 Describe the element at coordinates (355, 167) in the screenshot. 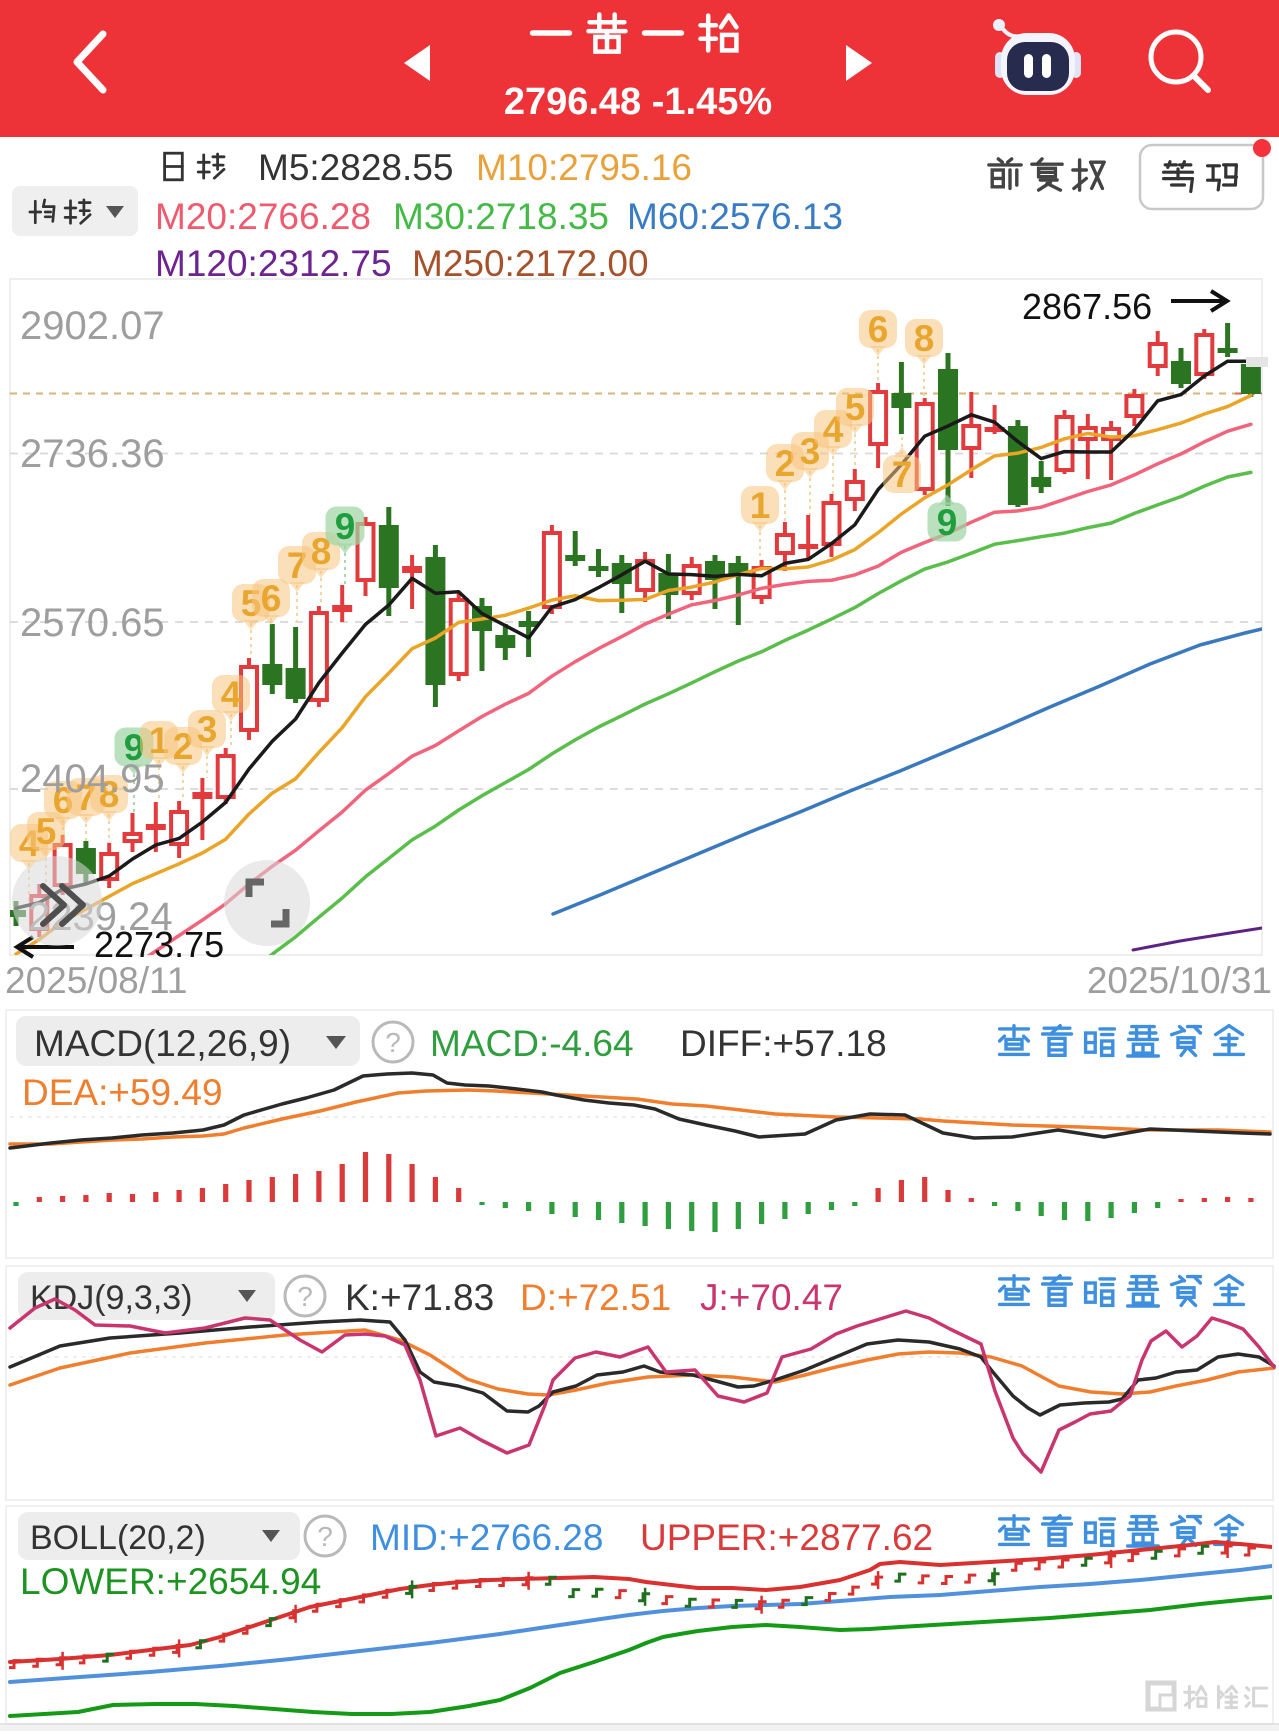

I see `svg-text: M5:2828.55` at that location.